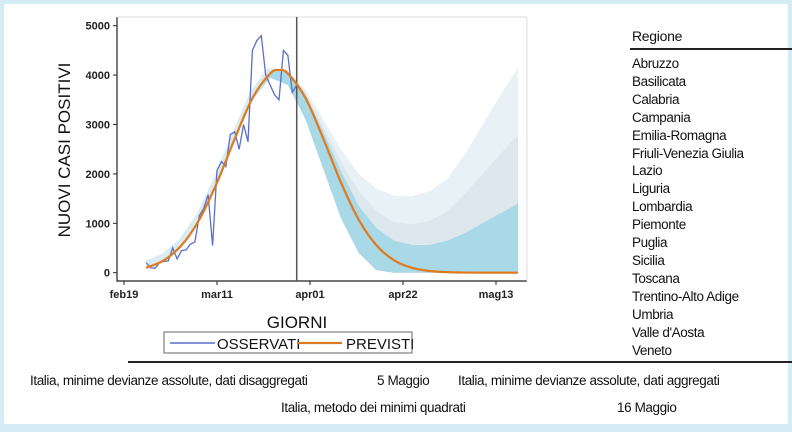 The height and width of the screenshot is (432, 792). Describe the element at coordinates (653, 314) in the screenshot. I see `region-item: Umbria` at that location.